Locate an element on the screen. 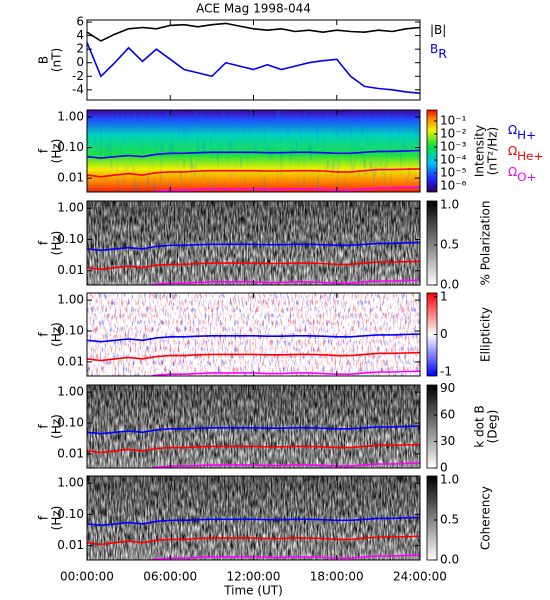 Image resolution: width=550 pixels, height=600 pixels. legend-entry: ΩO+ is located at coordinates (522, 174).